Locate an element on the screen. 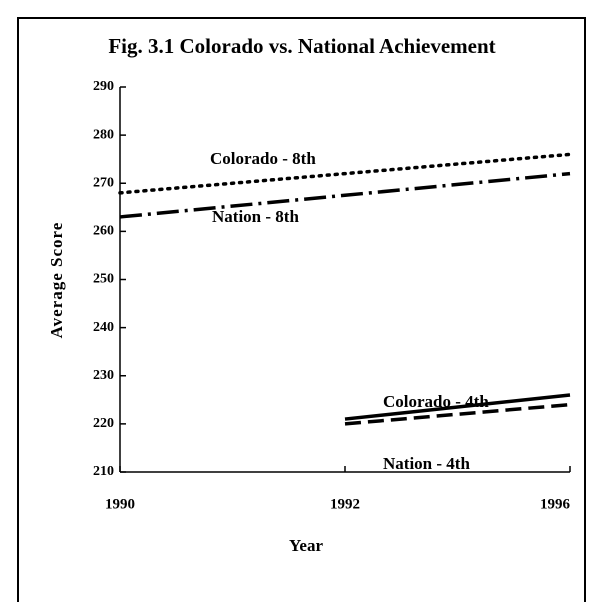 Image resolution: width=597 pixels, height=602 pixels. y-tick-label: 230 is located at coordinates (103, 375).